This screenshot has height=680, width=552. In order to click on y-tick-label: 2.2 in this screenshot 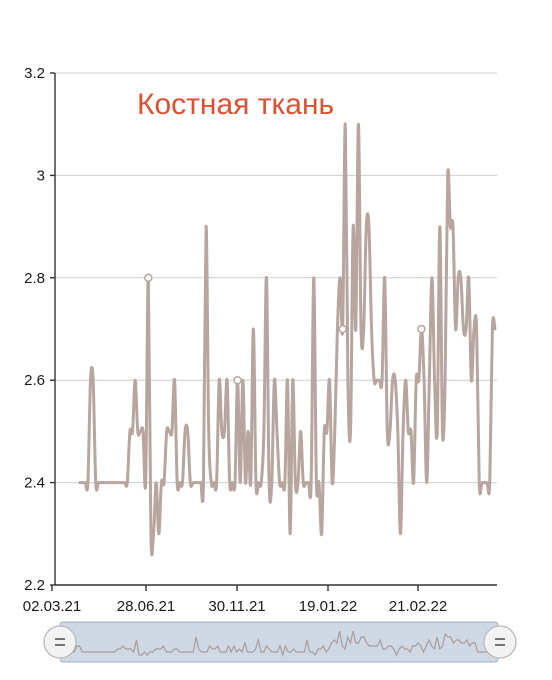, I will do `click(34, 585)`.